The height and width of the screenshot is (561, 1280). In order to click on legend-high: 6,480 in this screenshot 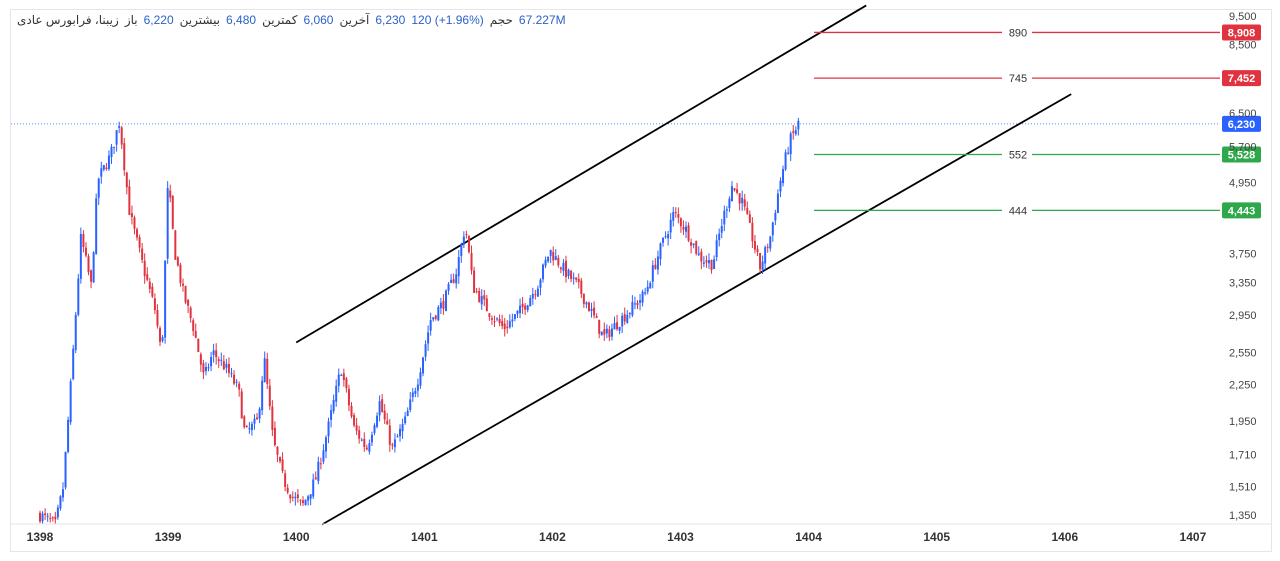, I will do `click(241, 20)`.